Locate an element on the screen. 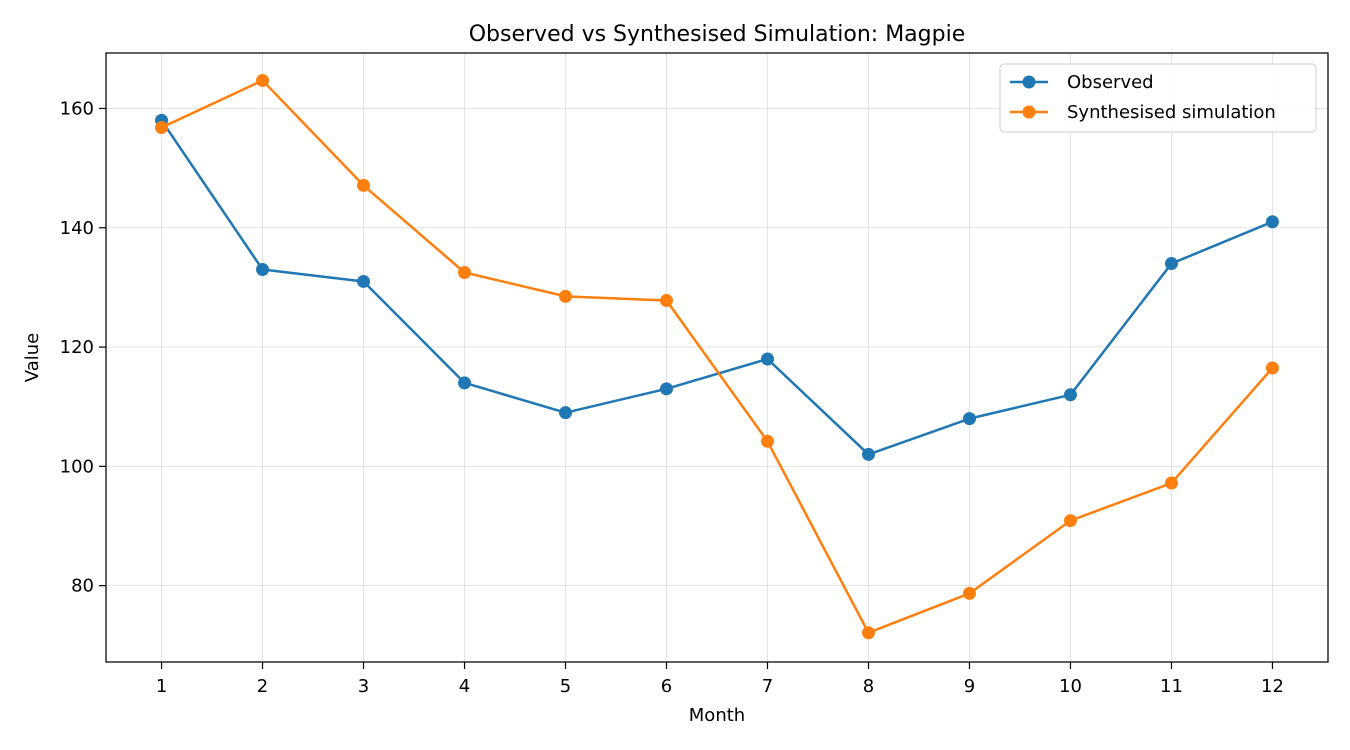 This screenshot has width=1350, height=750. x-tick-label: 8 is located at coordinates (868, 686).